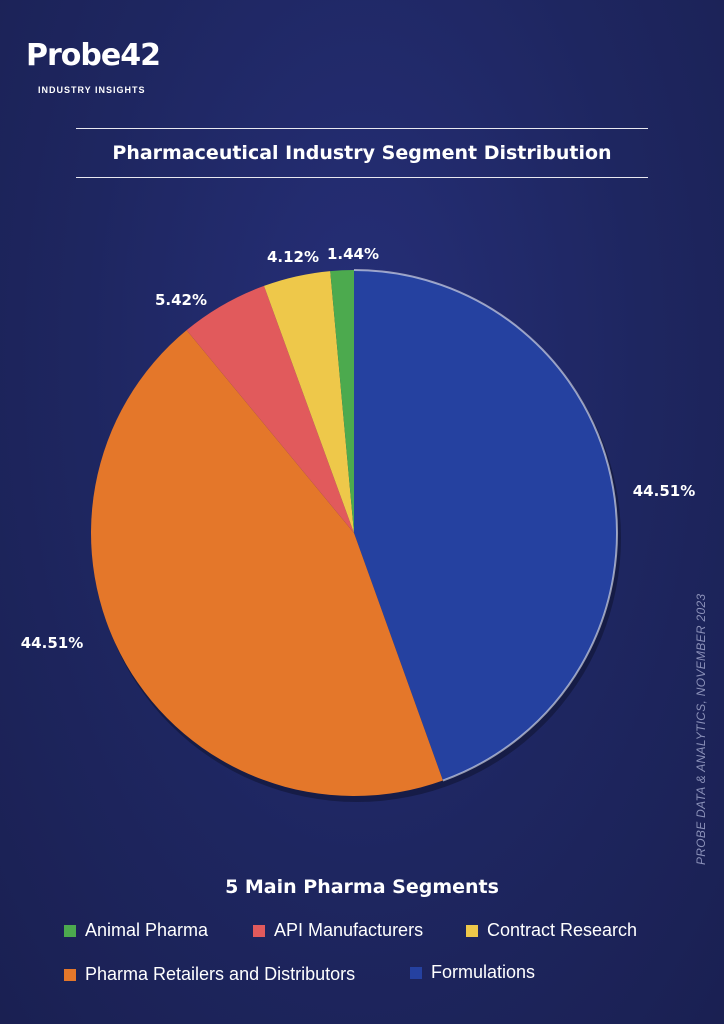 The width and height of the screenshot is (724, 1024). I want to click on legend-item-contract-research: Contract Research, so click(551, 930).